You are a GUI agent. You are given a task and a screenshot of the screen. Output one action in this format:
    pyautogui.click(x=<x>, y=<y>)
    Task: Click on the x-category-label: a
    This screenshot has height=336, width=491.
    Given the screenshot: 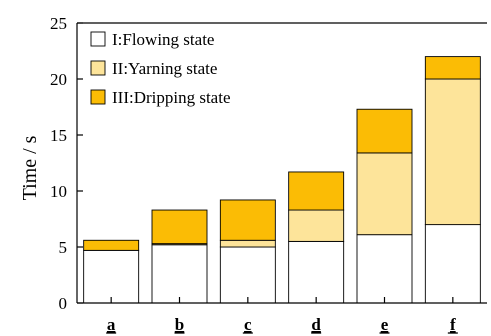 What is the action you would take?
    pyautogui.click(x=111, y=324)
    